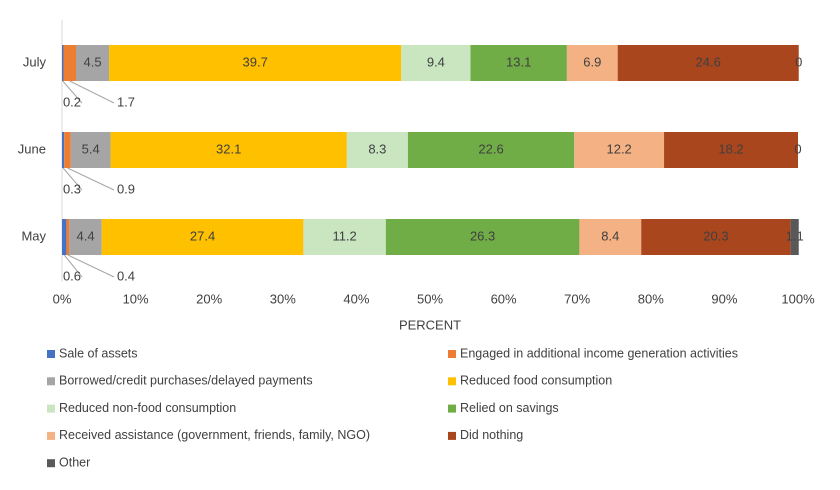  I want to click on data-label: 27.4, so click(202, 235).